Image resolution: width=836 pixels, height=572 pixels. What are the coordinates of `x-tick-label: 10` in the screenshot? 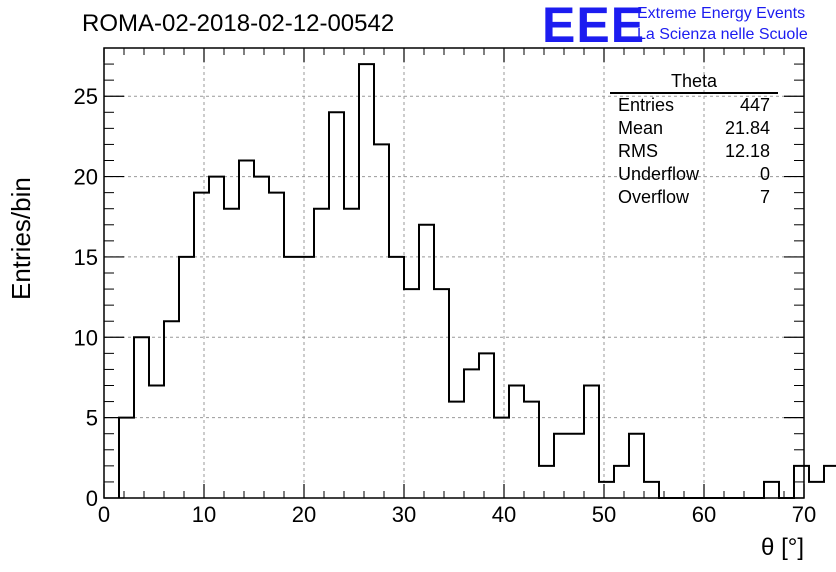 It's located at (204, 514).